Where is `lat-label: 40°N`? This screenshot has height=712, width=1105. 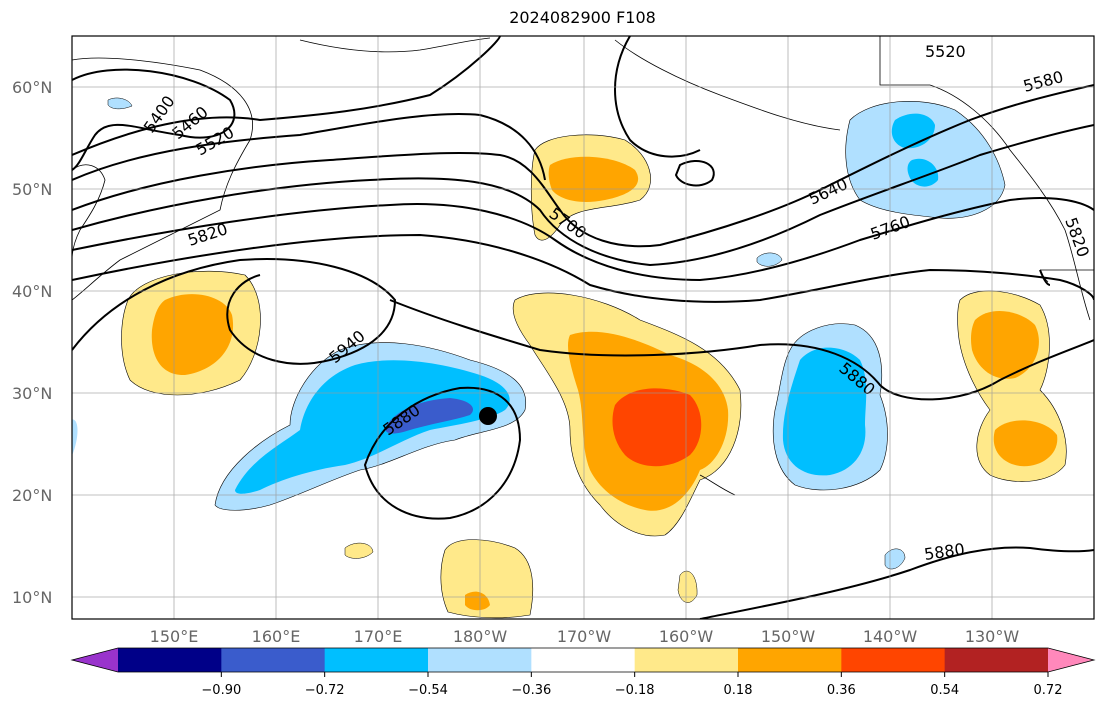 lat-label: 40°N is located at coordinates (32, 291).